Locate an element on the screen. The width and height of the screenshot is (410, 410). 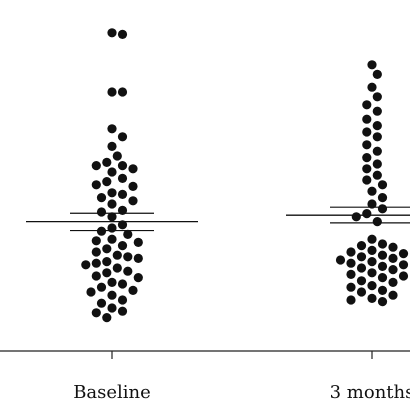
x-tick-label-baseline: Baseline is located at coordinates (112, 392).